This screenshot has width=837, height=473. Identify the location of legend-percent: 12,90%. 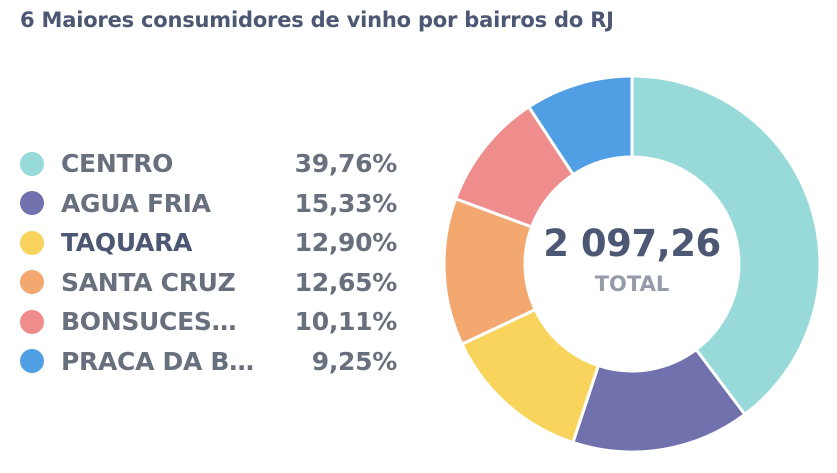
(346, 243).